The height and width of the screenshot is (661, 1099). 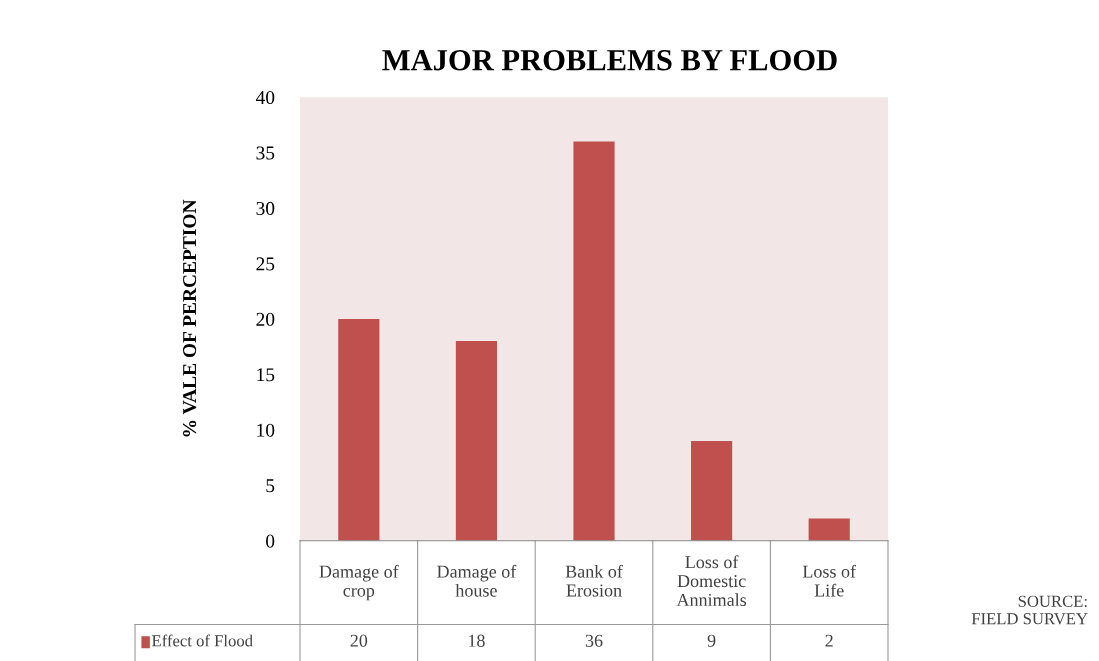 What do you see at coordinates (594, 580) in the screenshot?
I see `x-tick-label: Bank of Erosion` at bounding box center [594, 580].